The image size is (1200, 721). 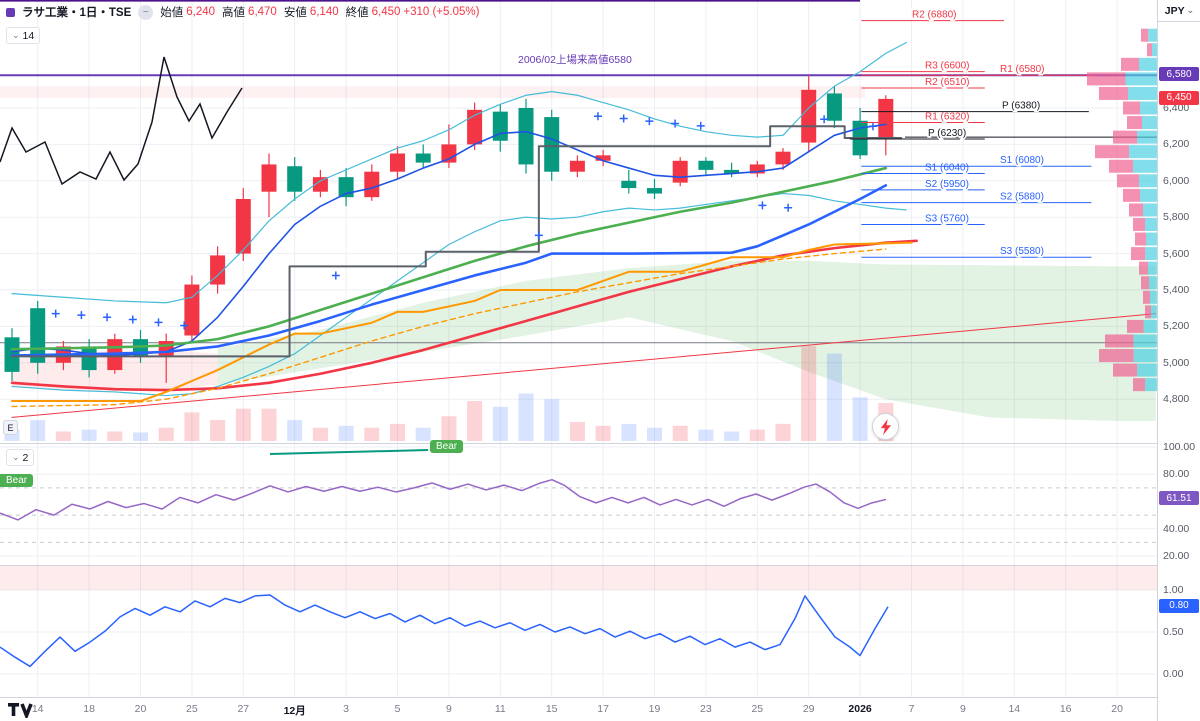 What do you see at coordinates (1173, 674) in the screenshot?
I see `oscillator-axis-label: 0.00` at bounding box center [1173, 674].